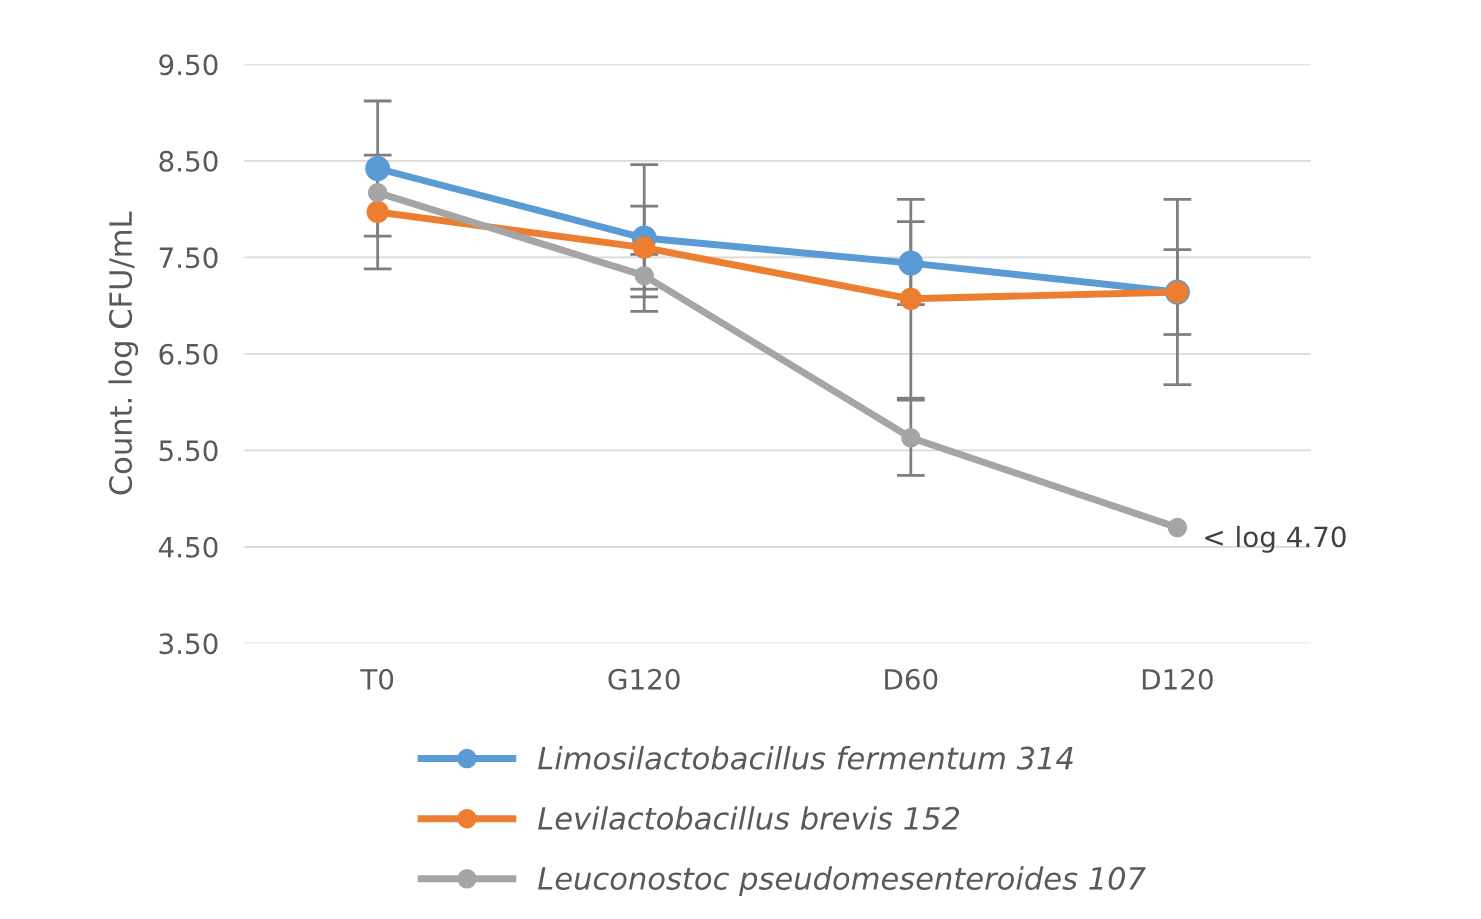 The width and height of the screenshot is (1481, 919). I want to click on legend-label: Limosilactobacillus fermentum 314, so click(805, 758).